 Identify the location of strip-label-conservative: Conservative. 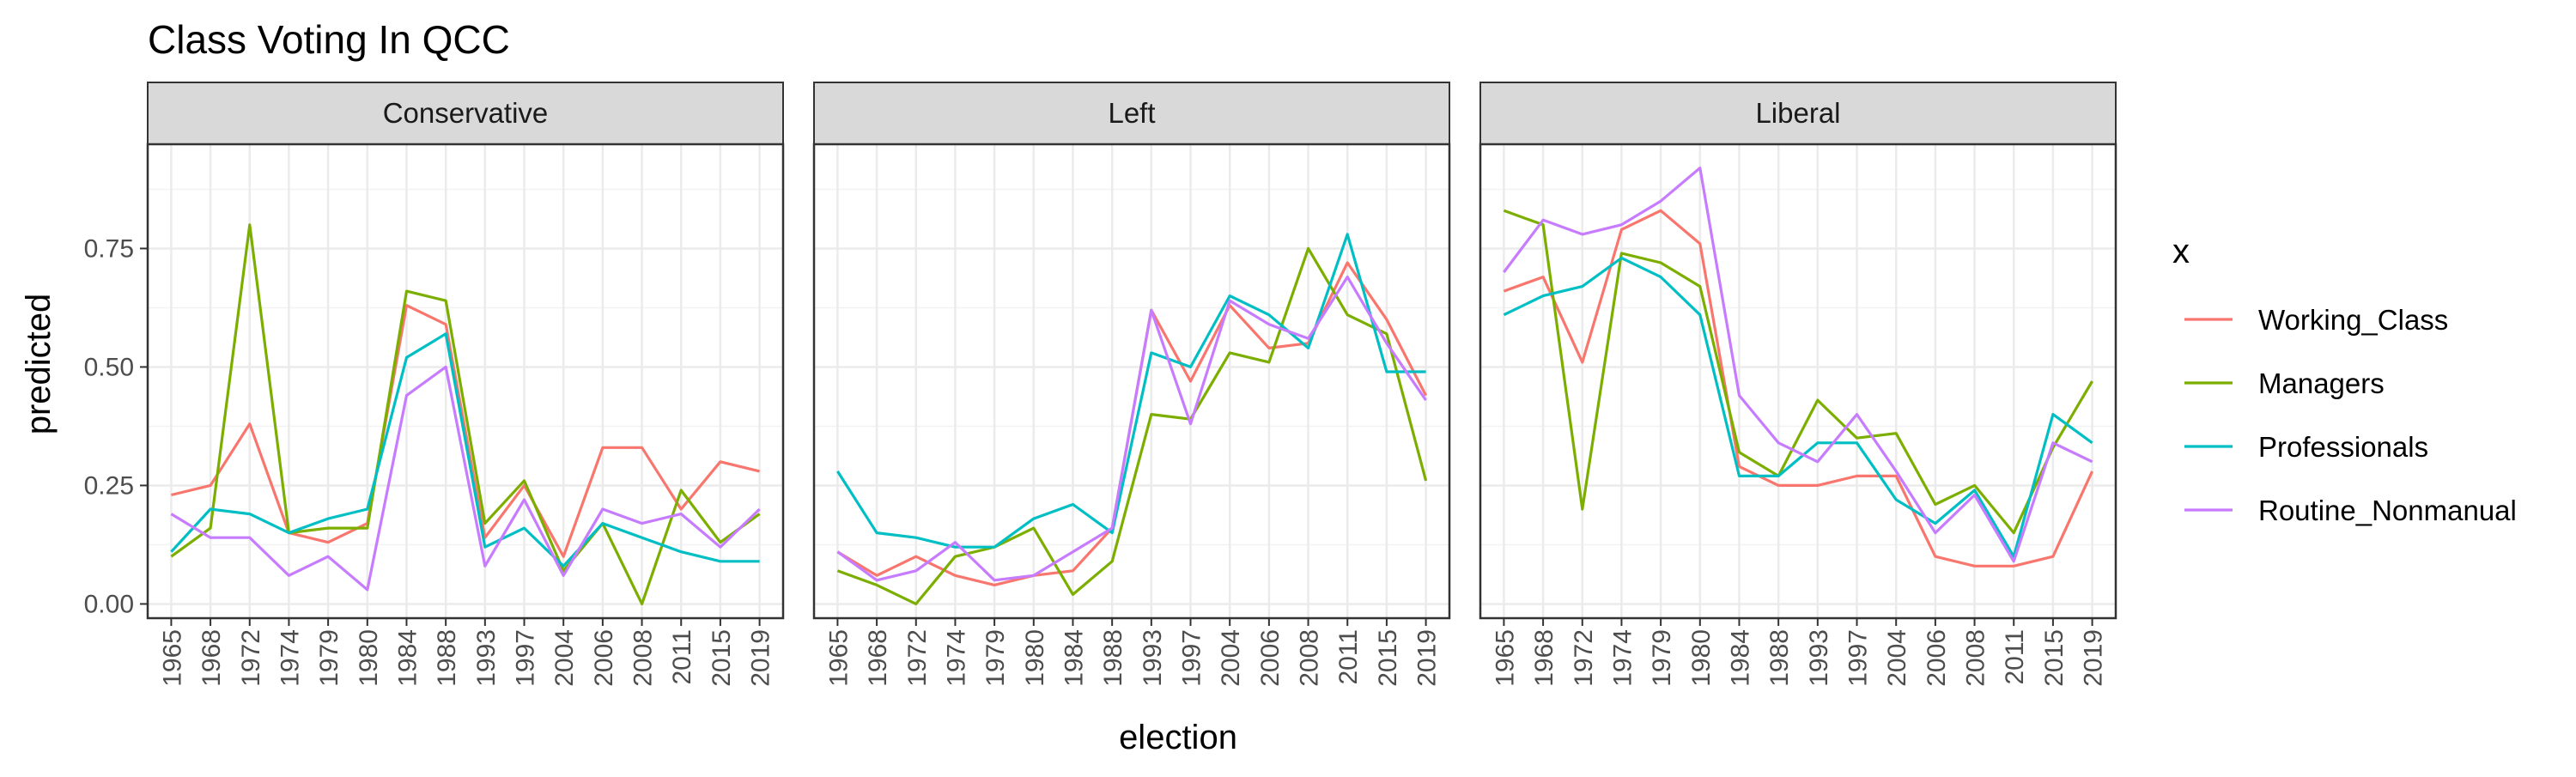
(466, 113).